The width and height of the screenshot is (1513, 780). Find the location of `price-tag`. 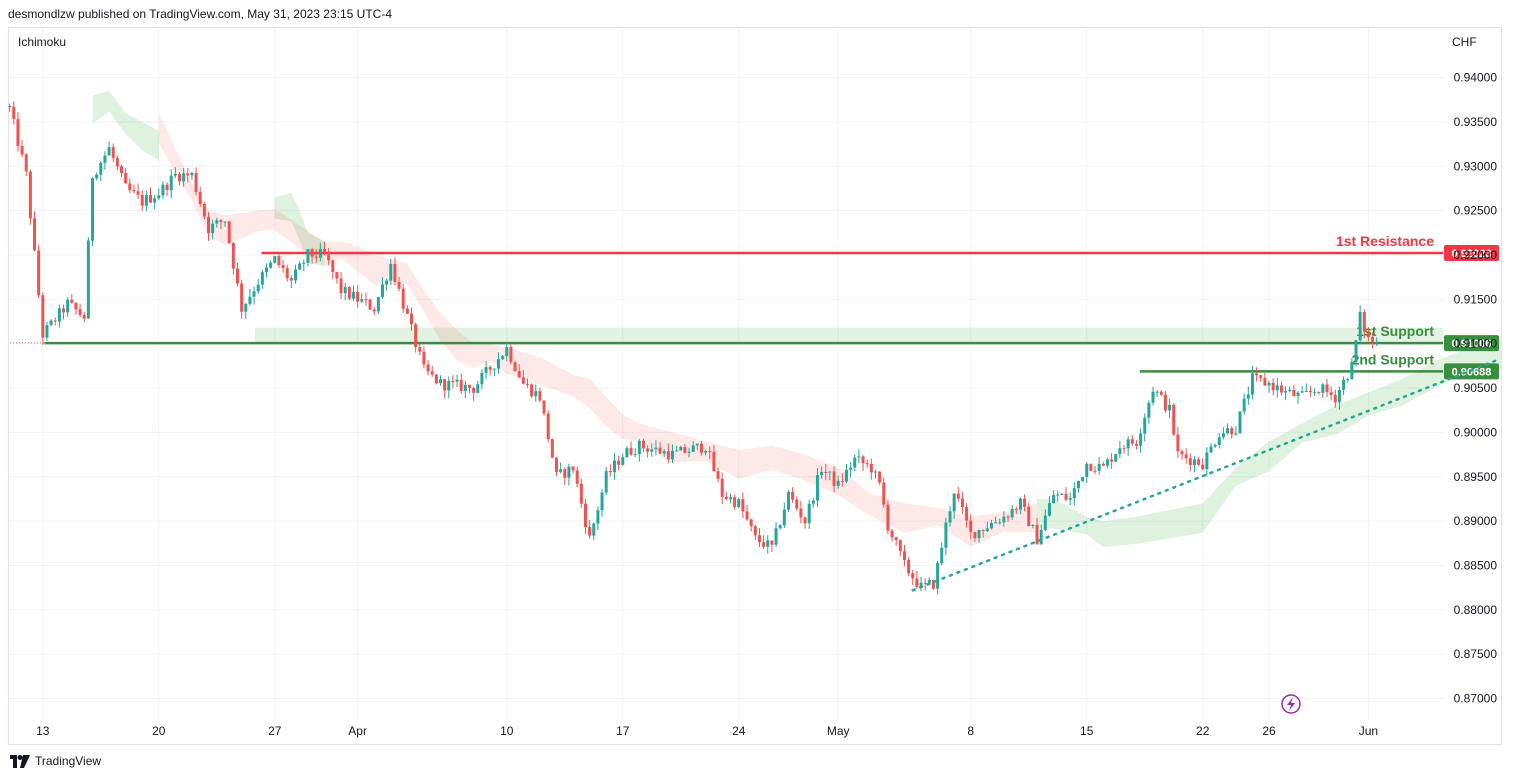

price-tag is located at coordinates (1471, 252).